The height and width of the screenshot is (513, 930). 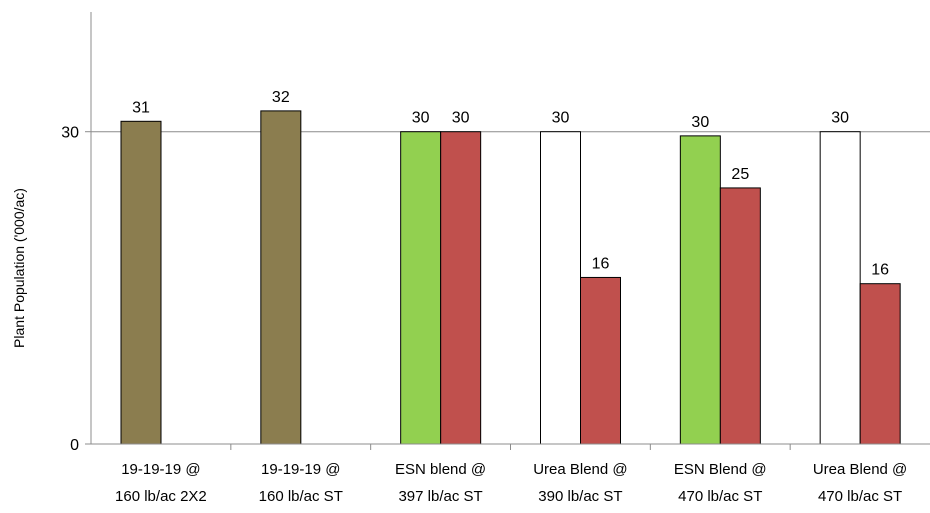 I want to click on y-tick-label: 30, so click(x=70, y=133).